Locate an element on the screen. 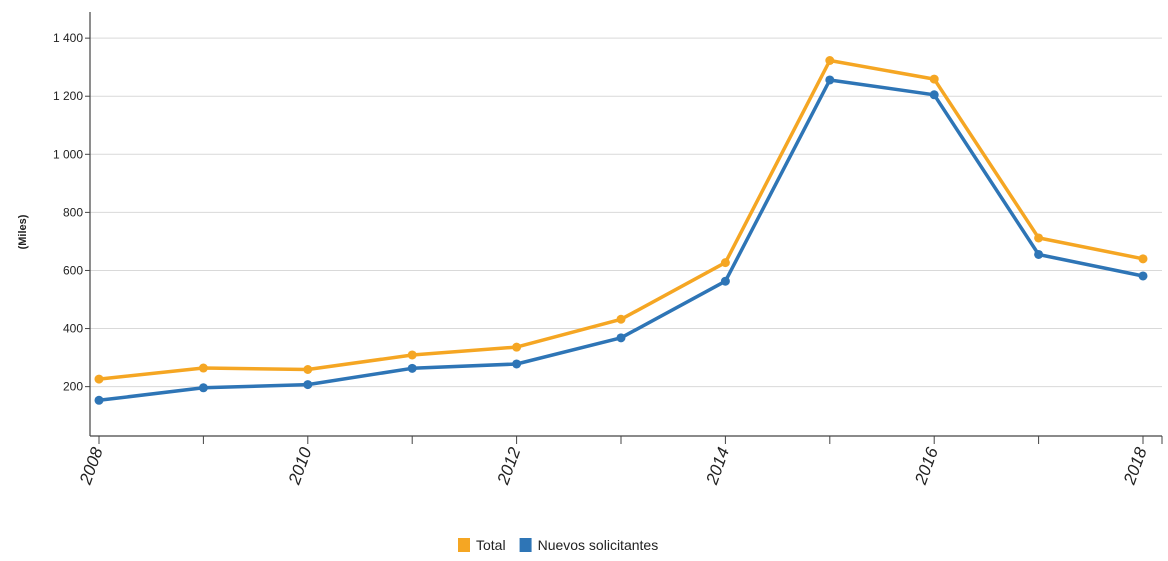  x-tick-label: 2010 is located at coordinates (299, 465).